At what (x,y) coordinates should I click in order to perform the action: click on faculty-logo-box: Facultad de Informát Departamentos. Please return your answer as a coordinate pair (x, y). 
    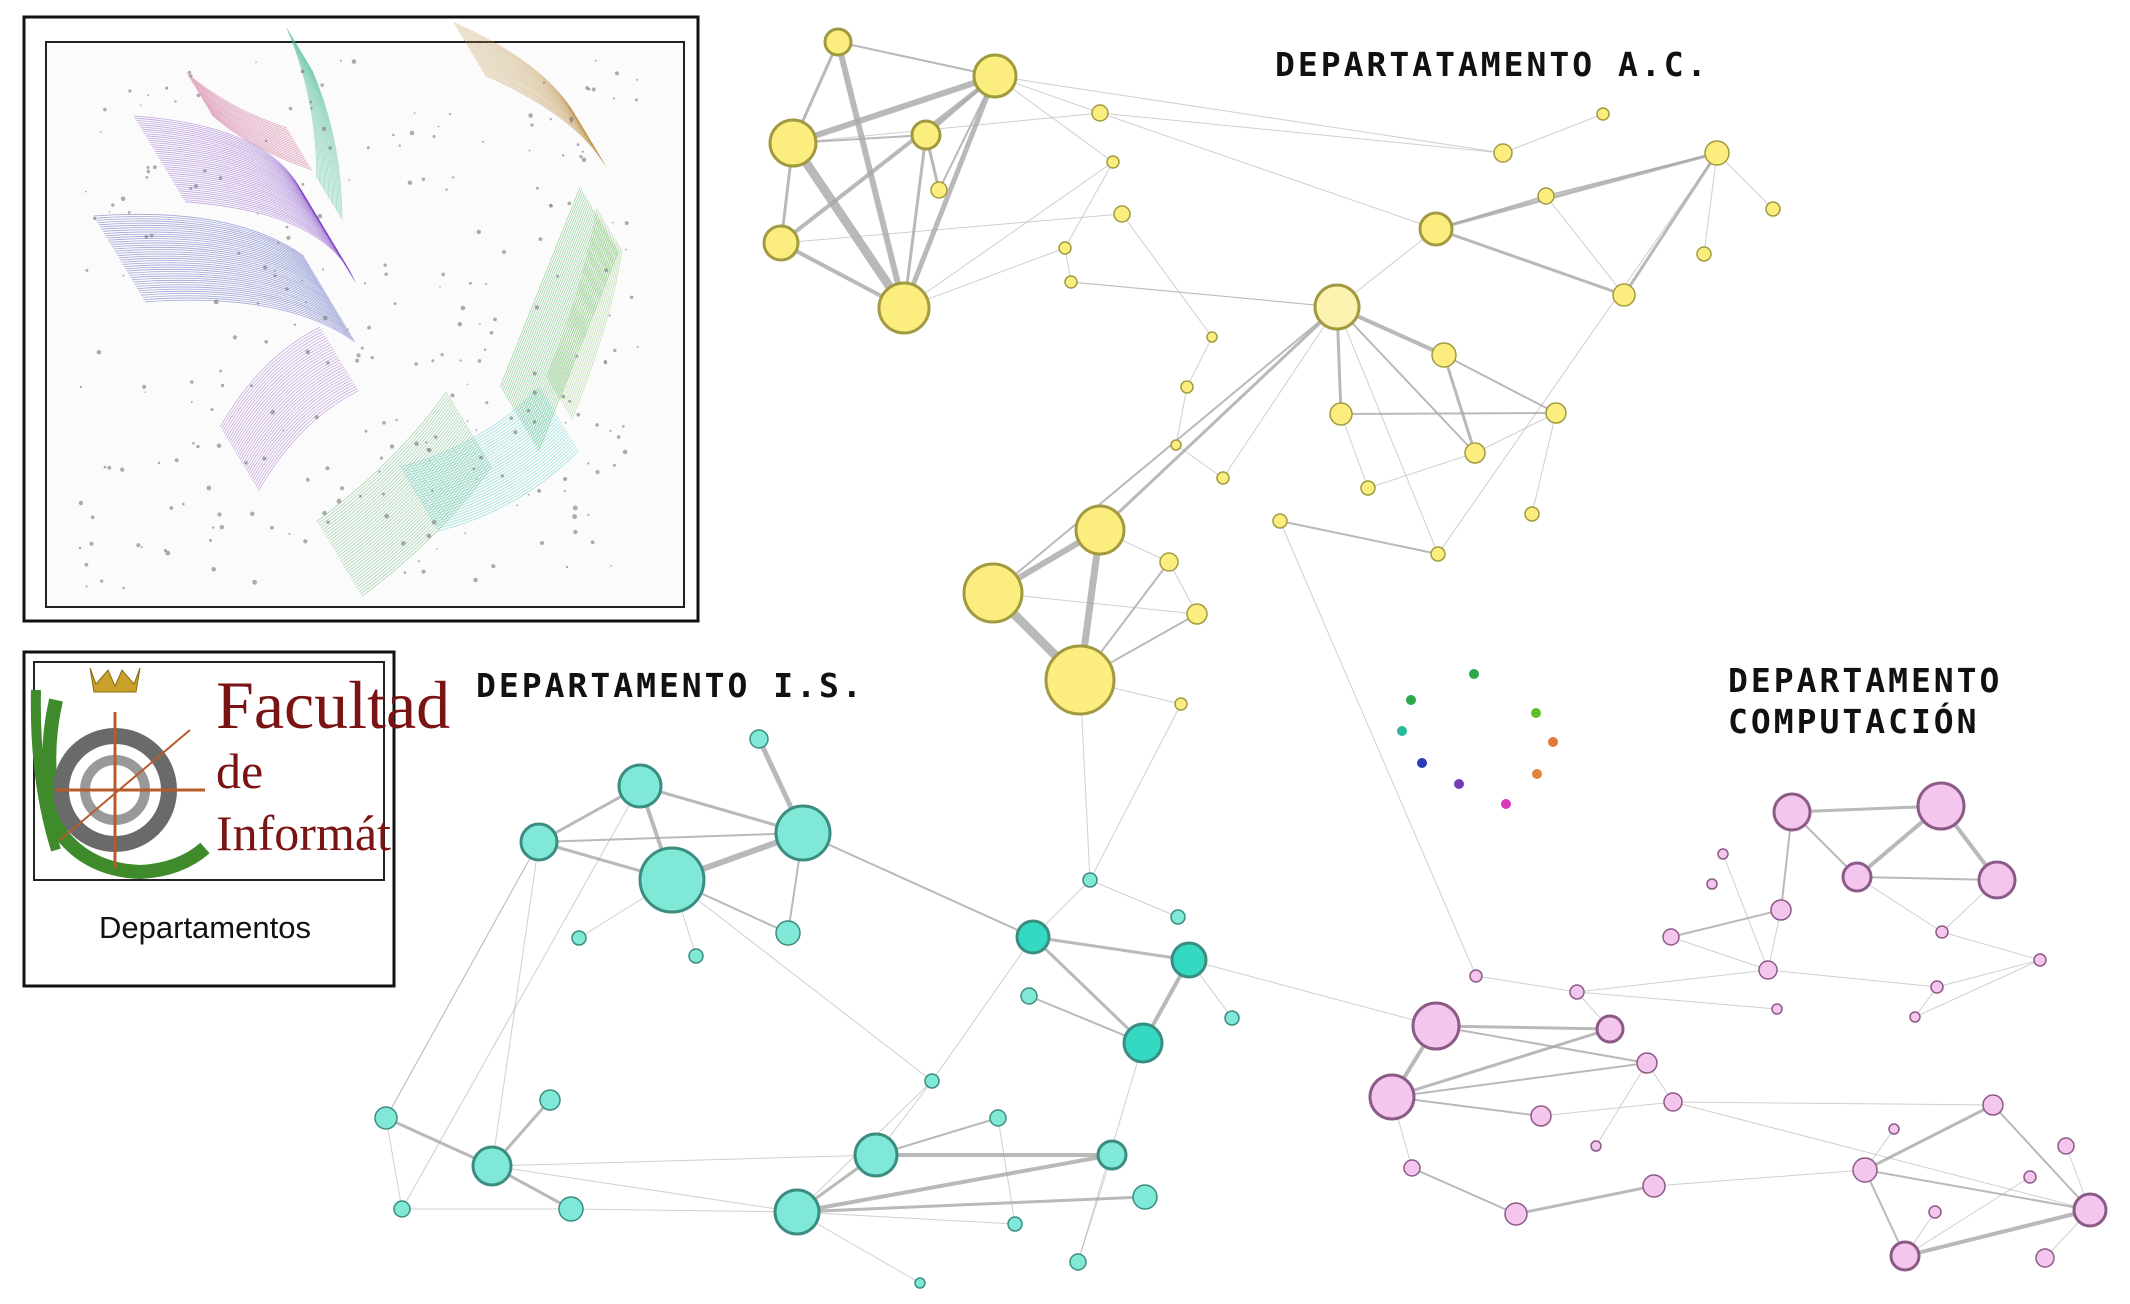
    Looking at the image, I should click on (236, 819).